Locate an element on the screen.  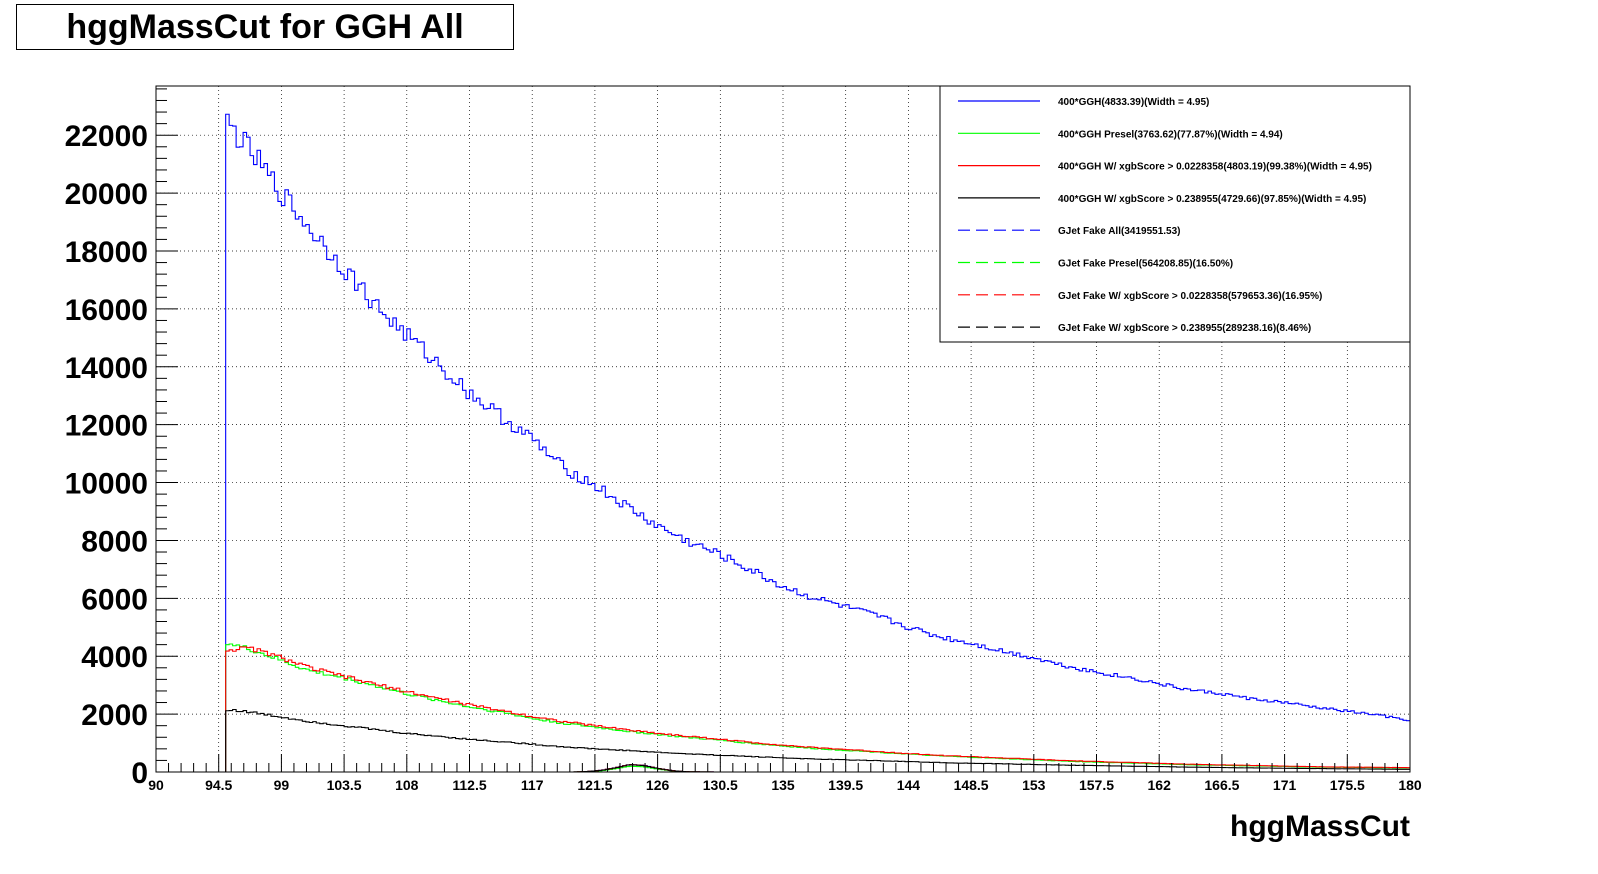
x-tick-label: 157.5 is located at coordinates (1096, 785).